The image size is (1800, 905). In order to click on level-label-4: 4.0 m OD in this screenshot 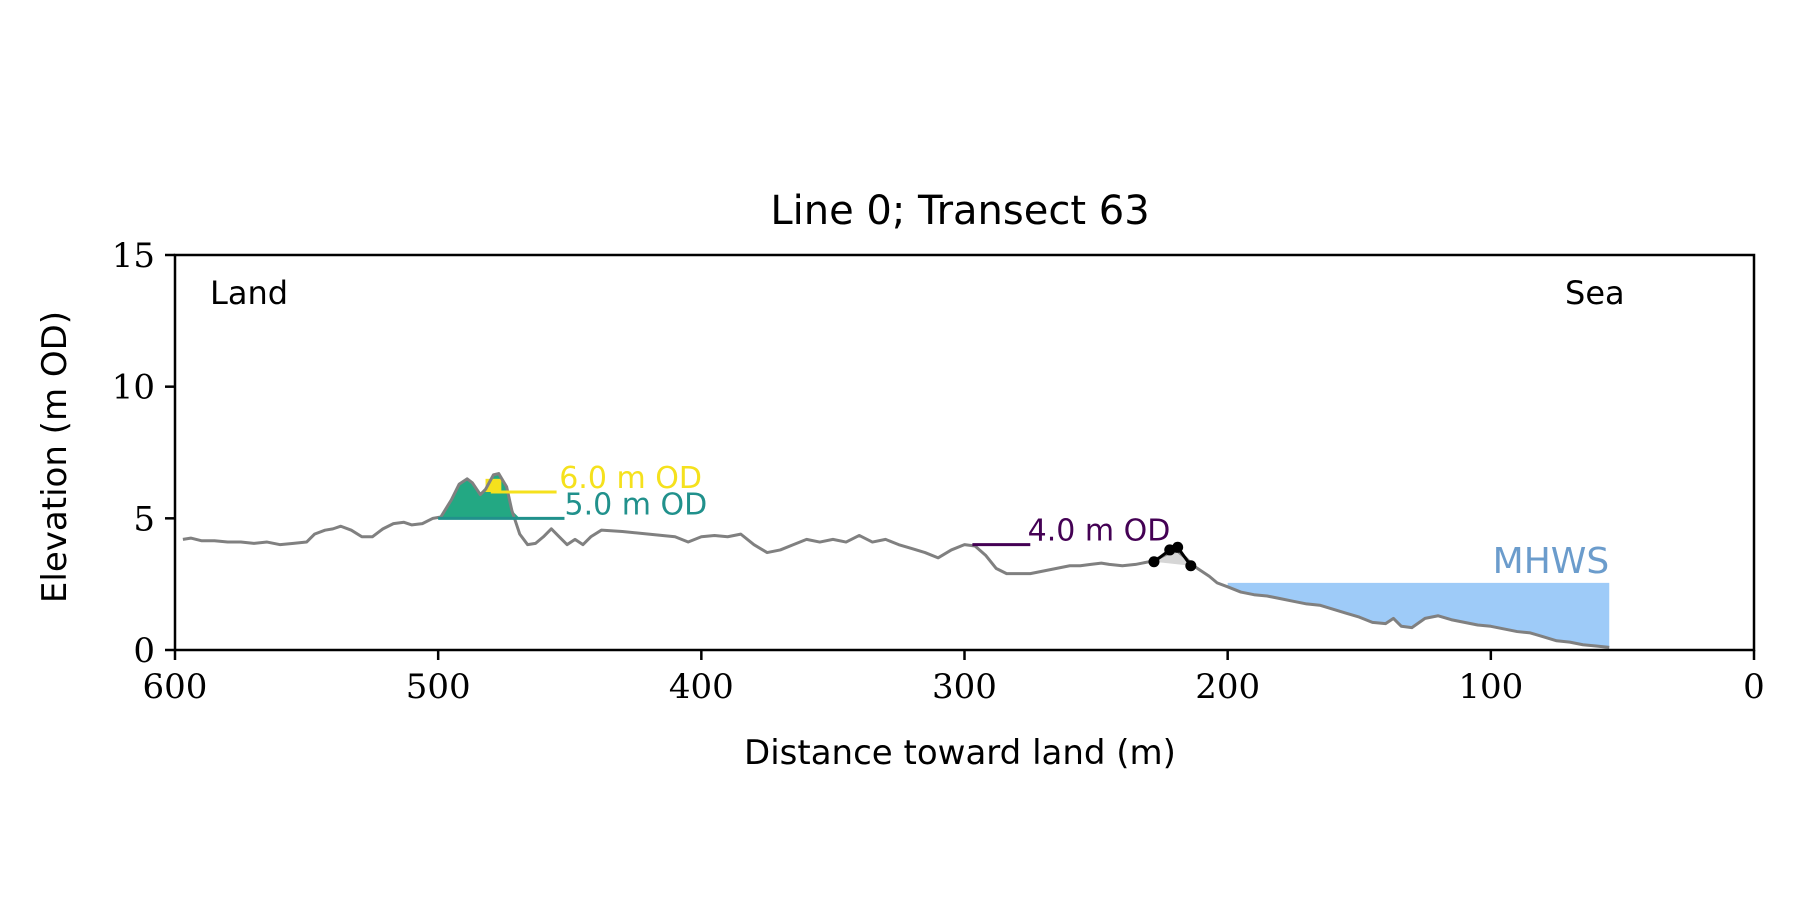, I will do `click(1099, 531)`.